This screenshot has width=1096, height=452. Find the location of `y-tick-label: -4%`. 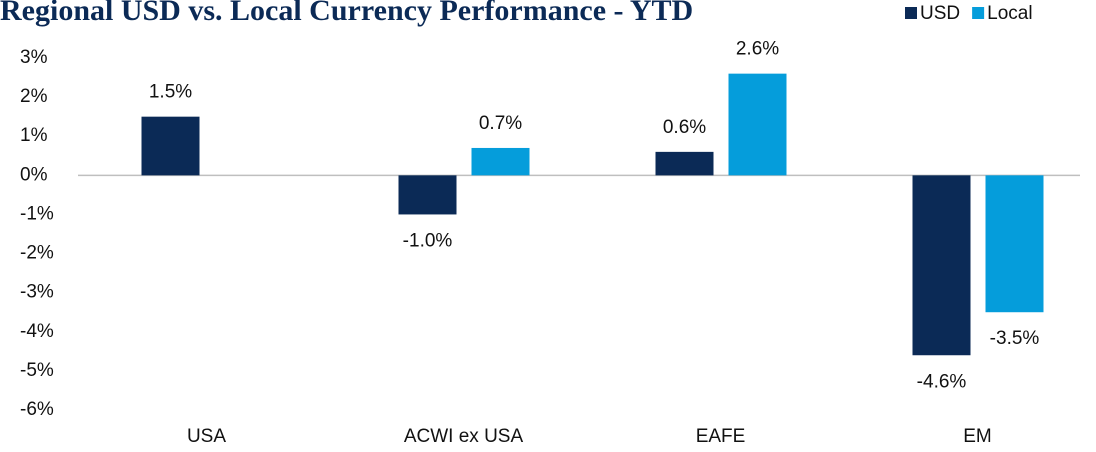

y-tick-label: -4% is located at coordinates (37, 331).